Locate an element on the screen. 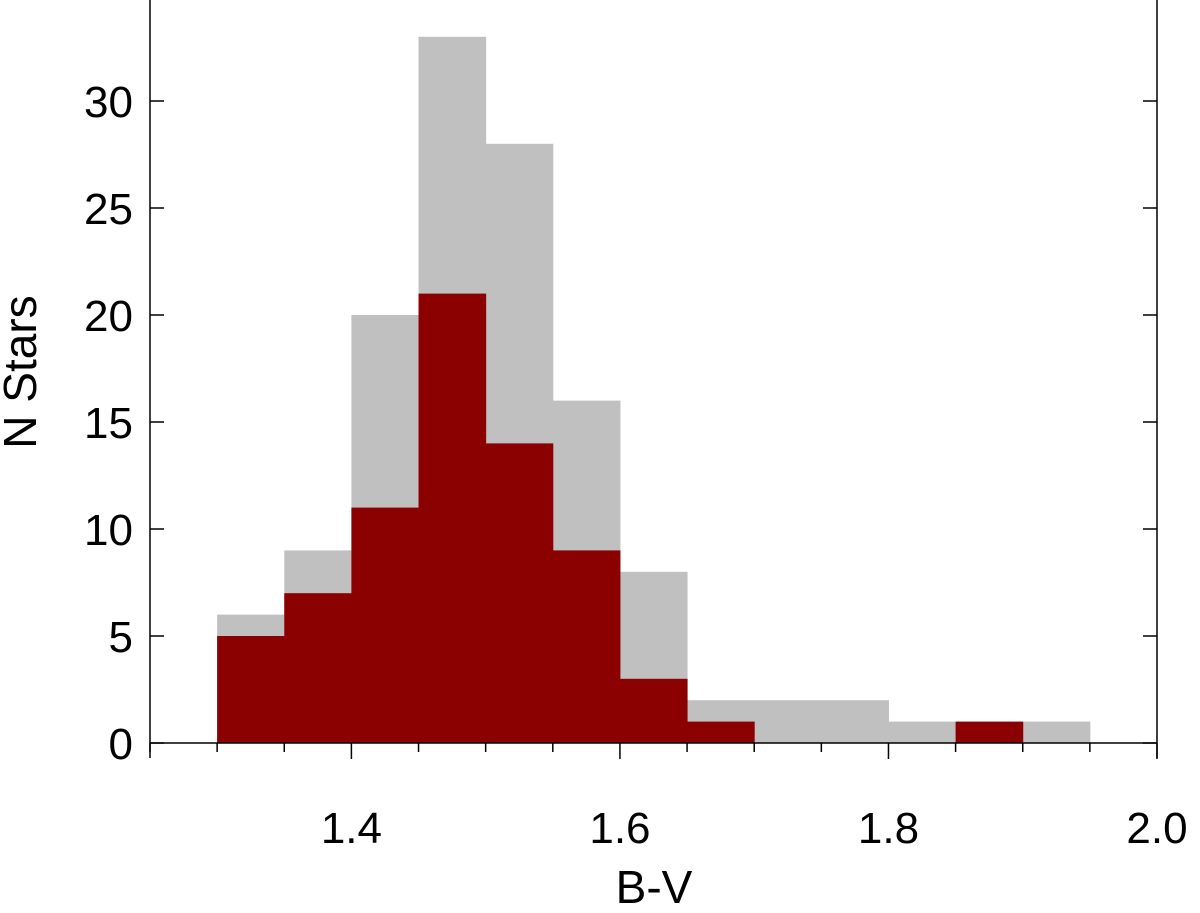  x-tick-label: 1.8 is located at coordinates (888, 828).